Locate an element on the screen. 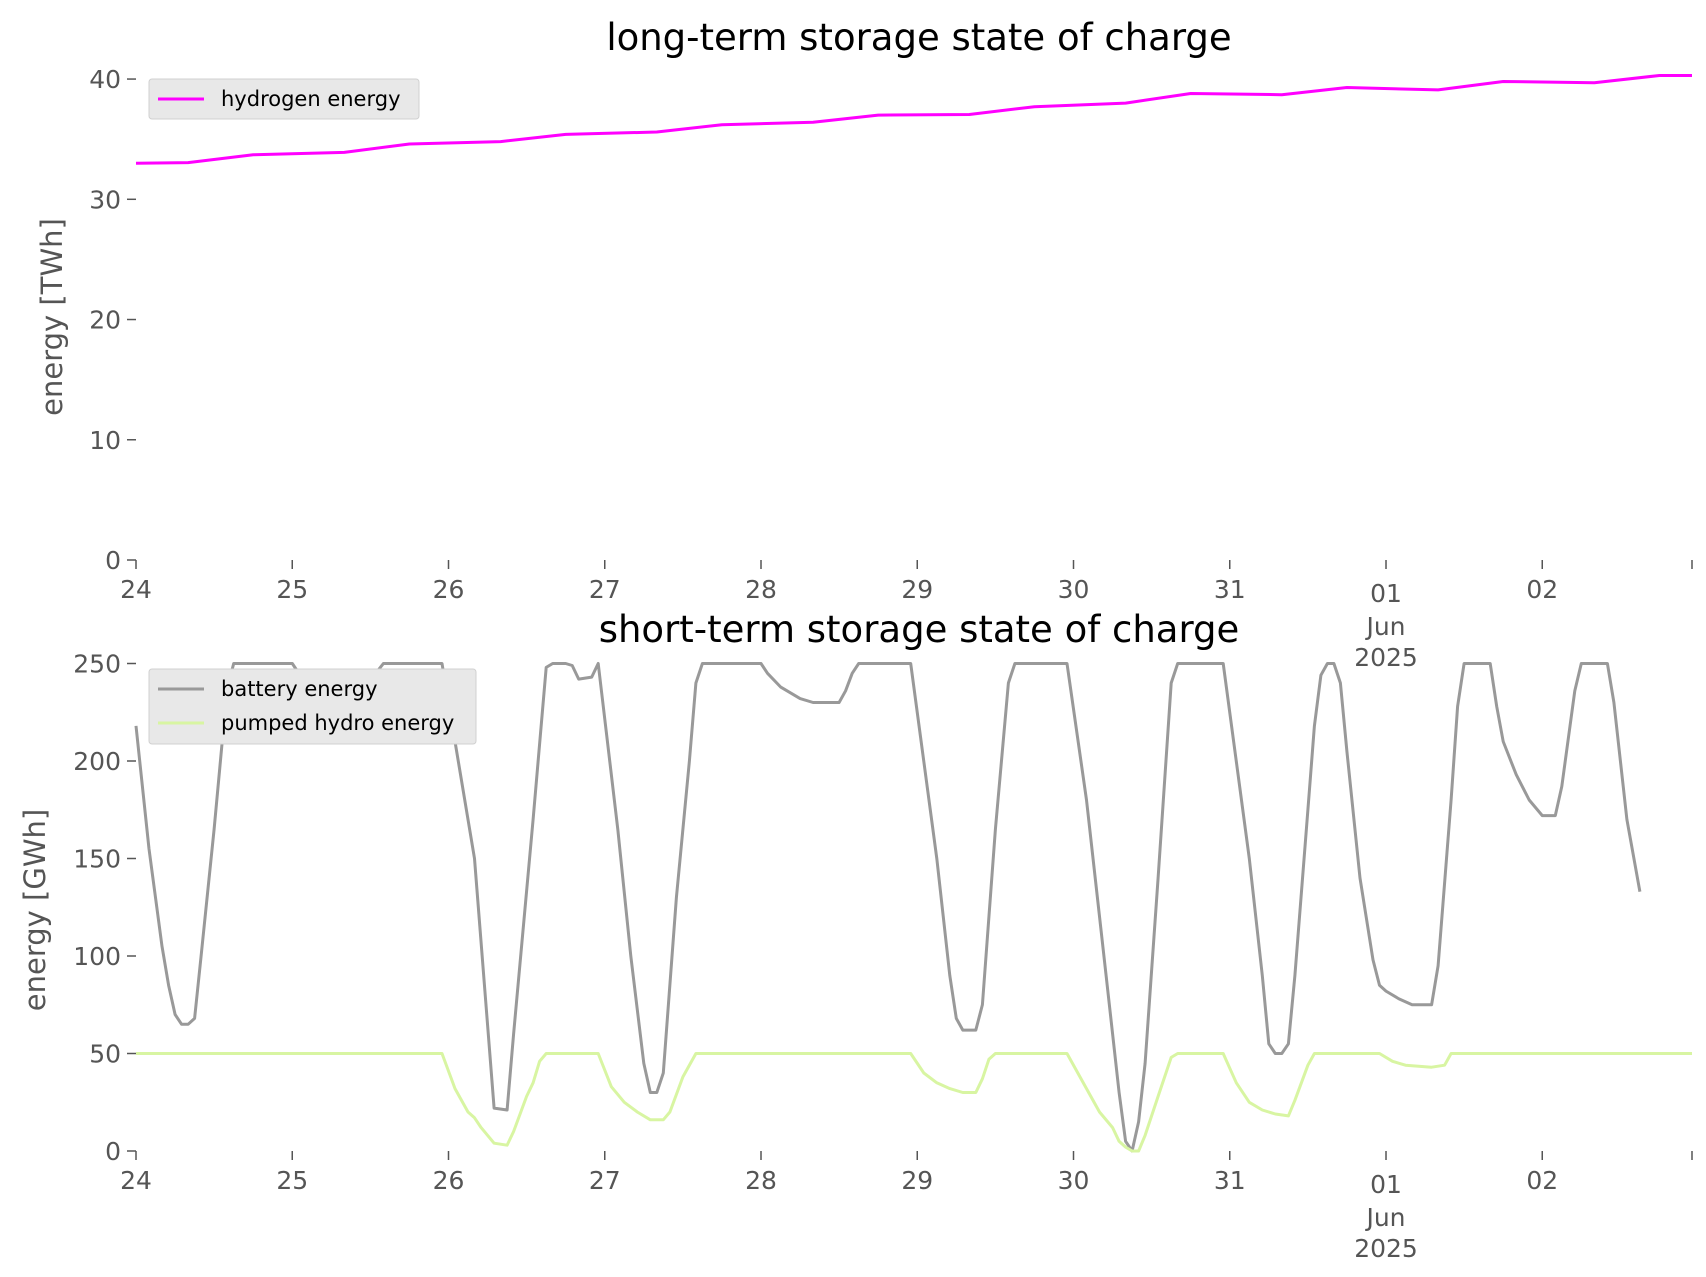 Image resolution: width=1706 pixels, height=1277 pixels. legend: battery energy pumped hydro energy is located at coordinates (312, 706).